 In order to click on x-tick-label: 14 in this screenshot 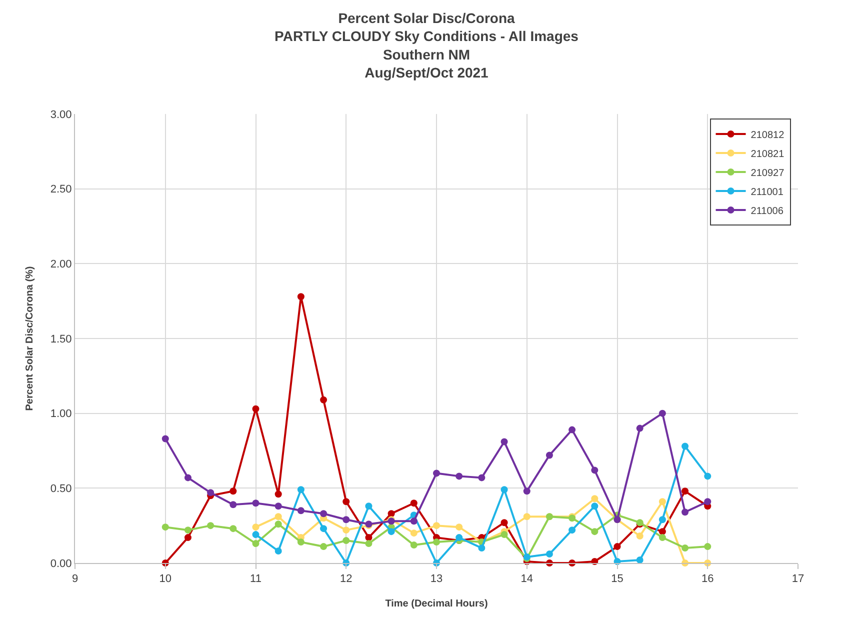, I will do `click(527, 579)`.